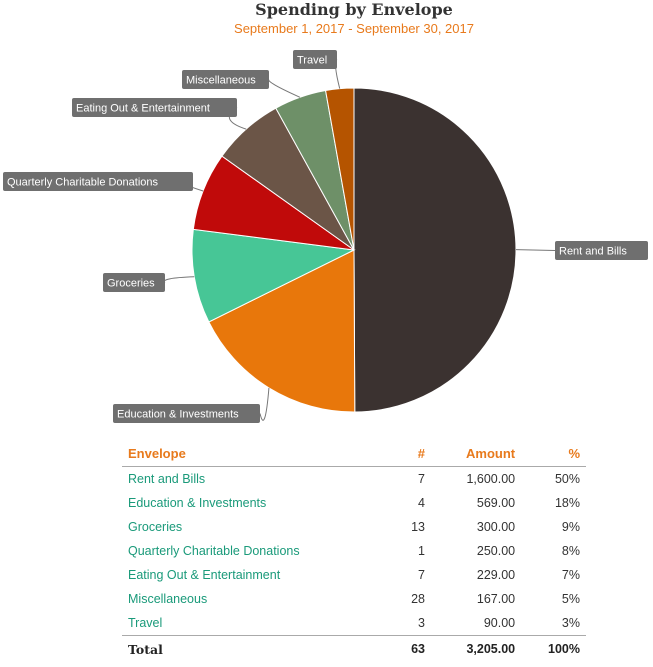 This screenshot has width=653, height=667. Describe the element at coordinates (257, 453) in the screenshot. I see `header-envelope: Envelope` at that location.